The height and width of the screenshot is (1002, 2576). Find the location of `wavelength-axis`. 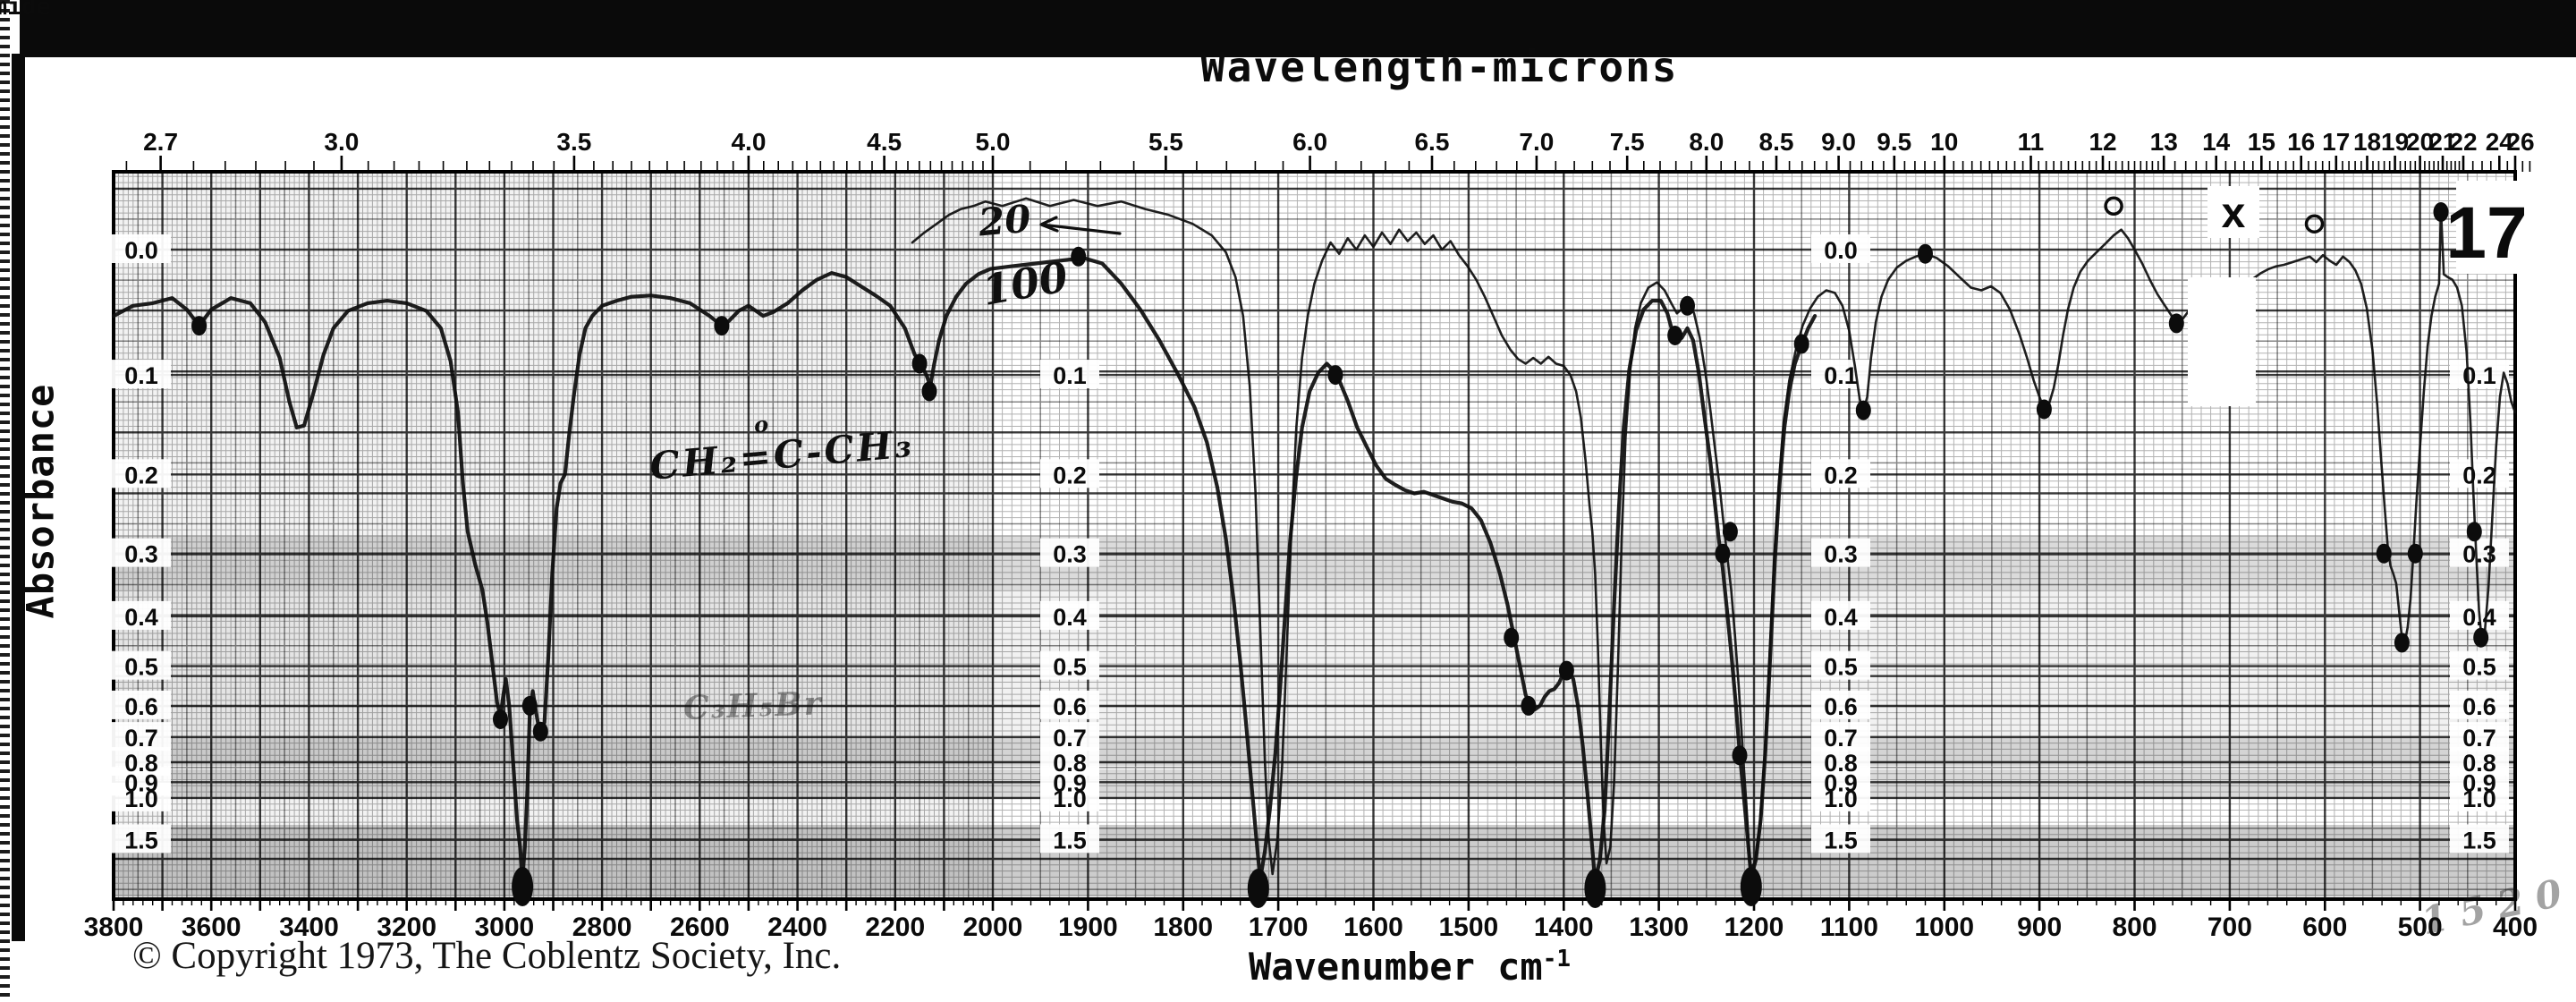

wavelength-axis is located at coordinates (1328, 164).